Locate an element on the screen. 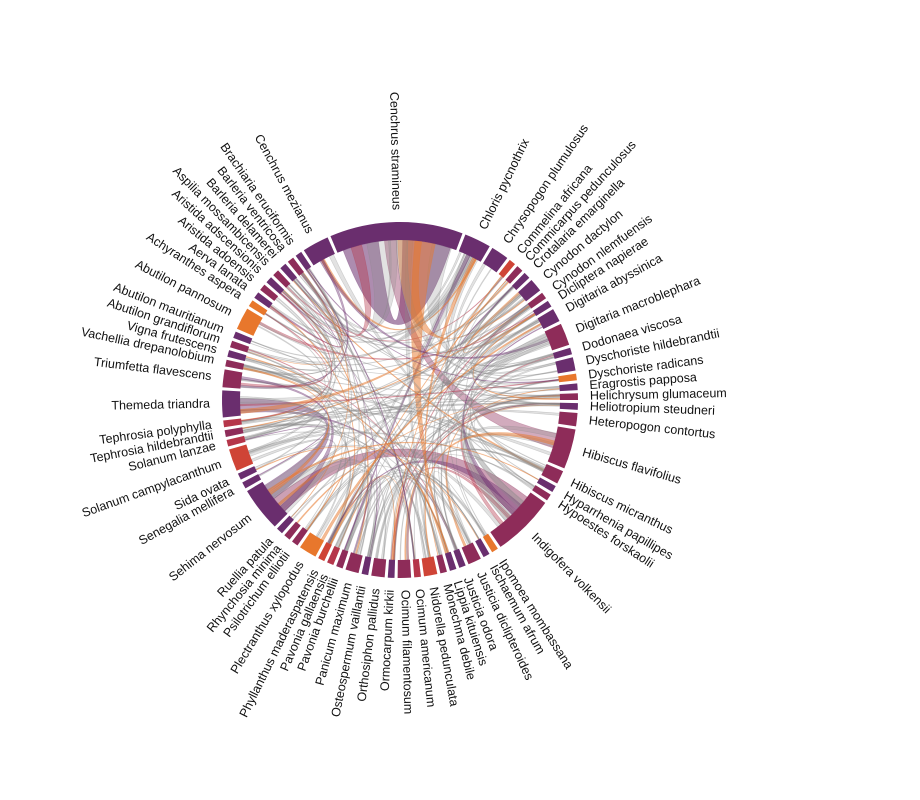  node-label: Cenchrus stramineus is located at coordinates (395, 151).